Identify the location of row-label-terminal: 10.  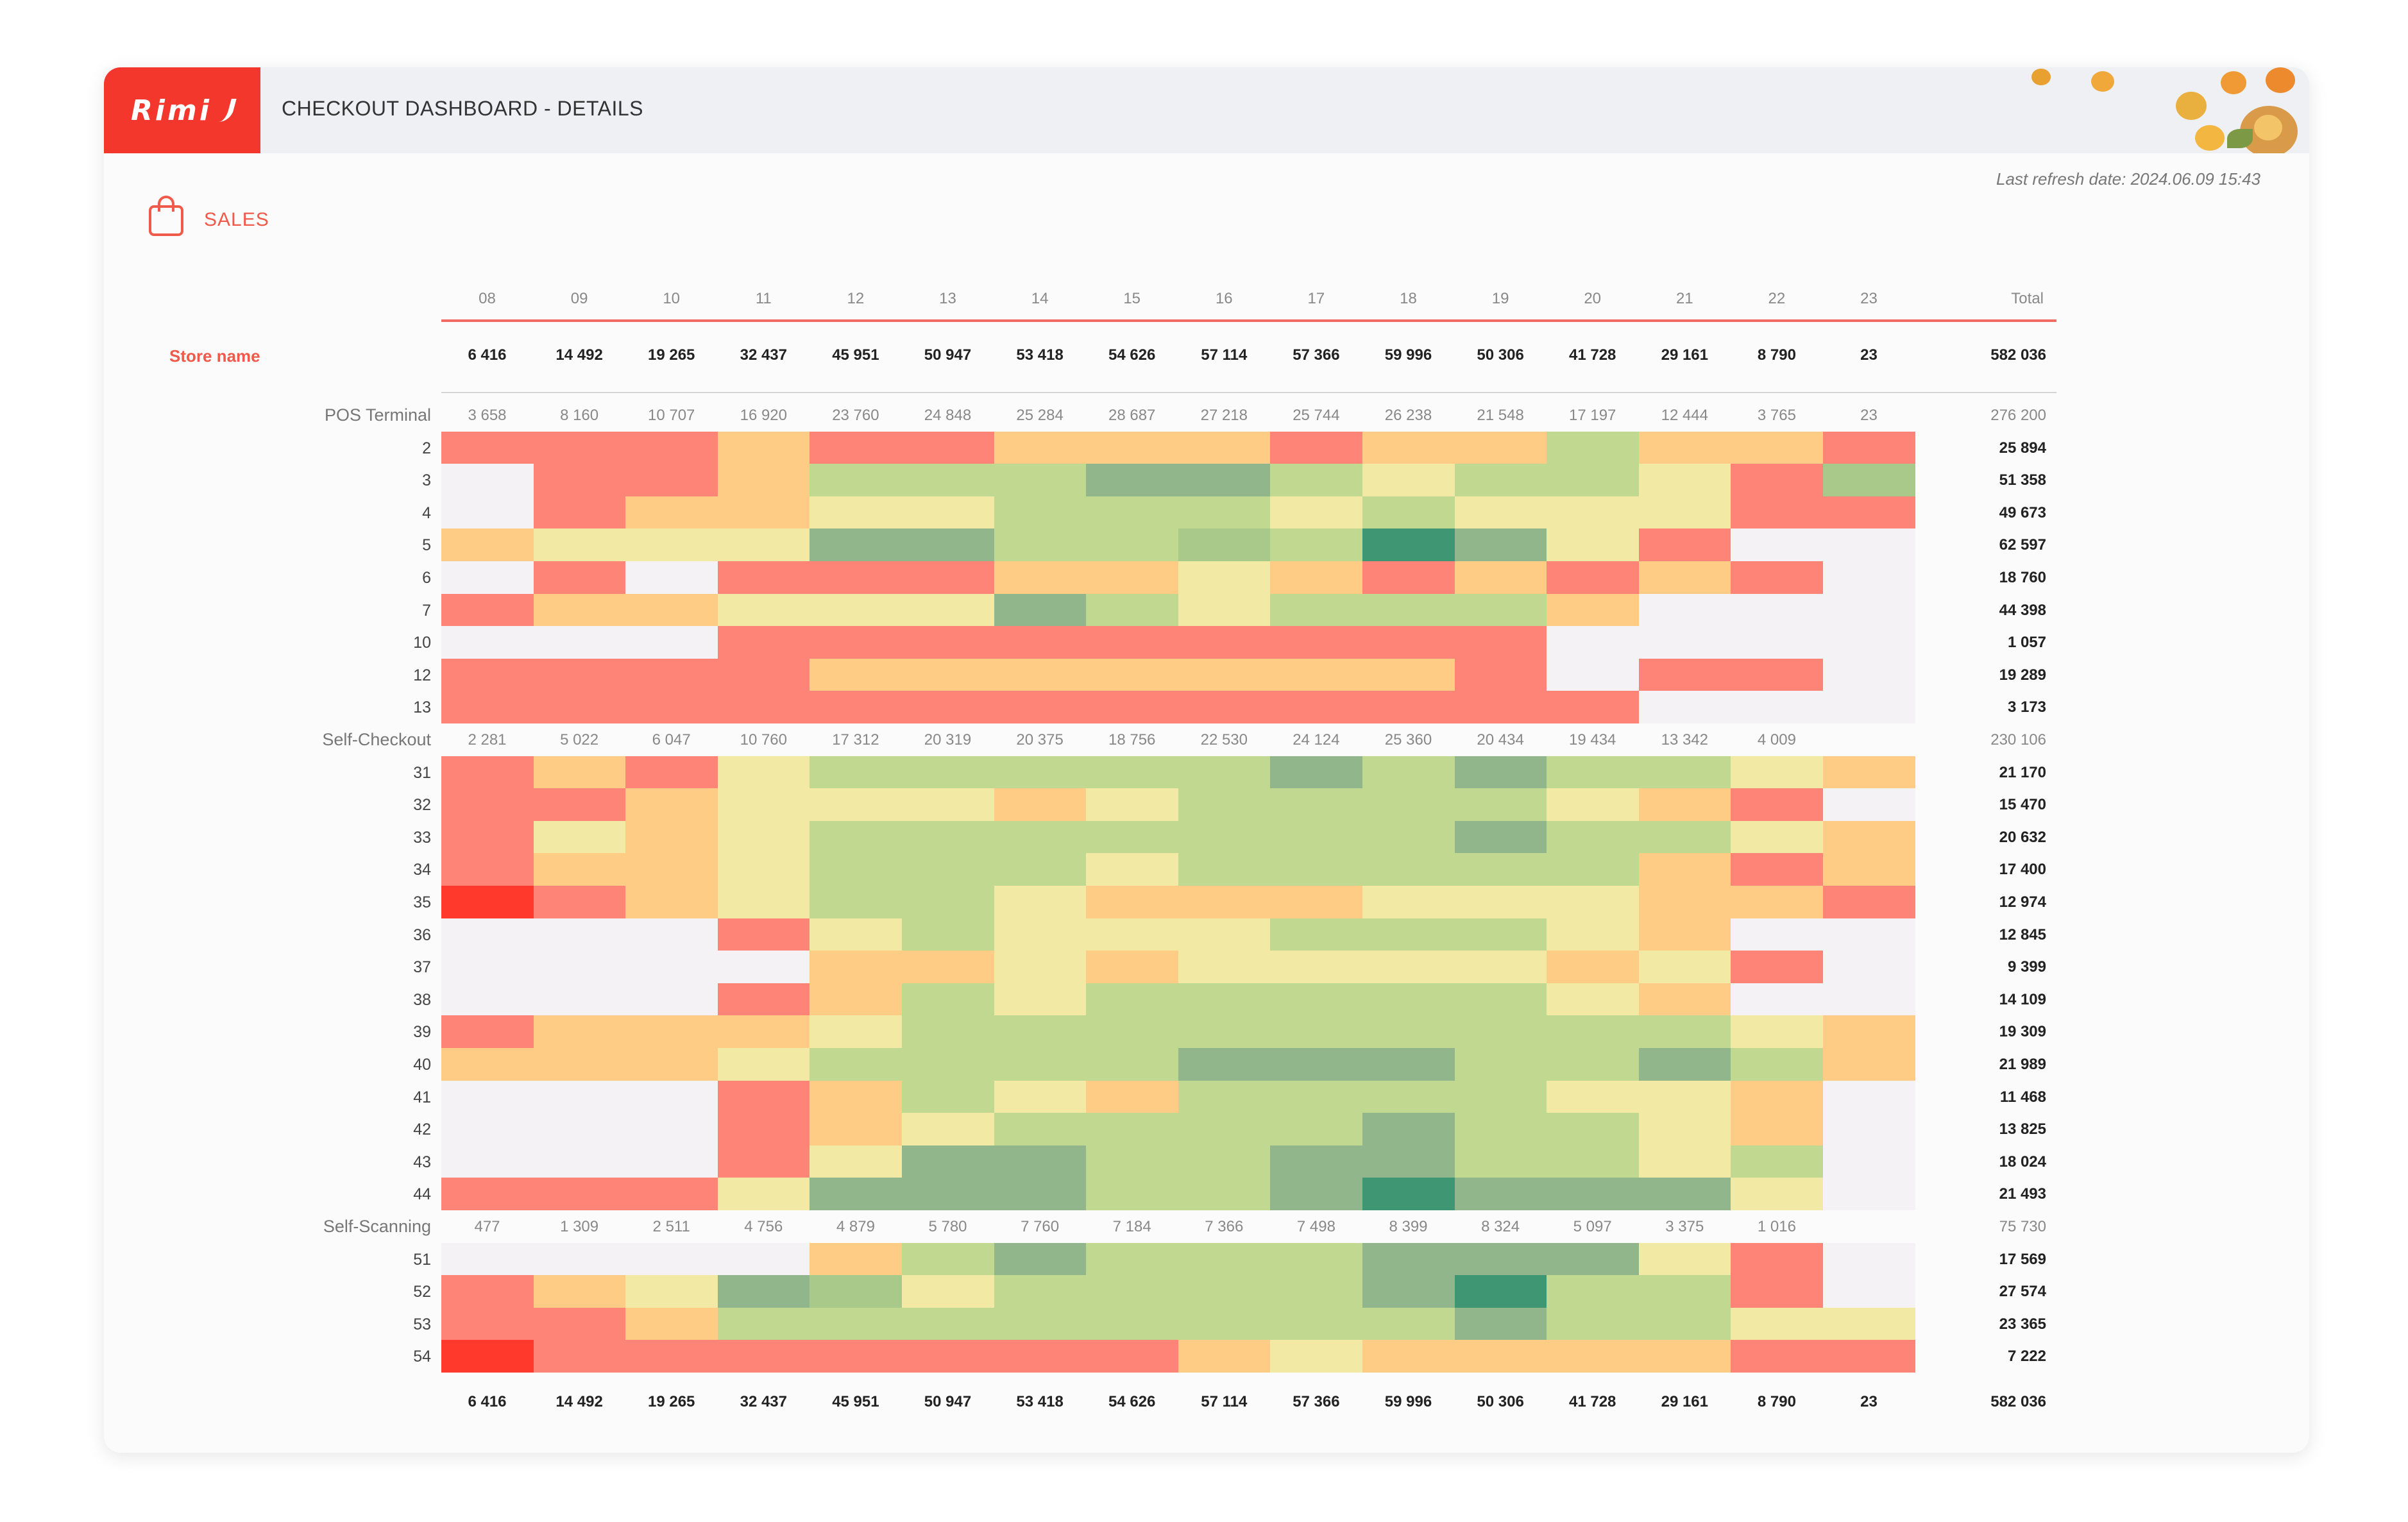
(422, 643).